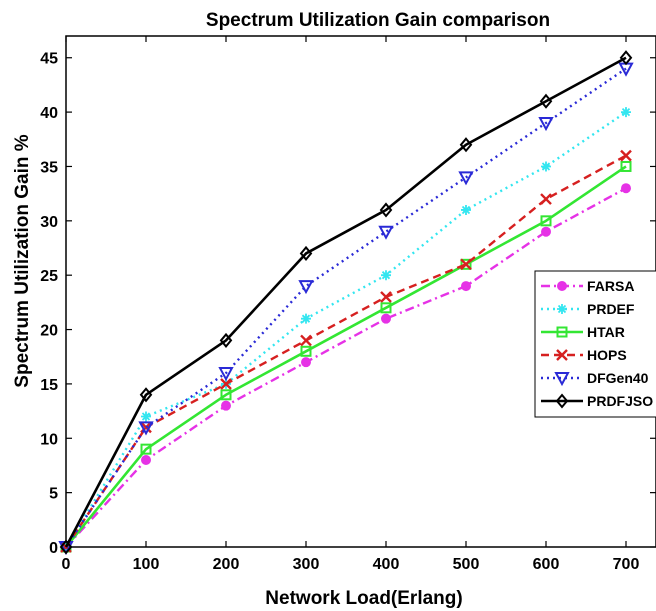 The width and height of the screenshot is (656, 611). I want to click on y-tick-label: 30, so click(49, 222).